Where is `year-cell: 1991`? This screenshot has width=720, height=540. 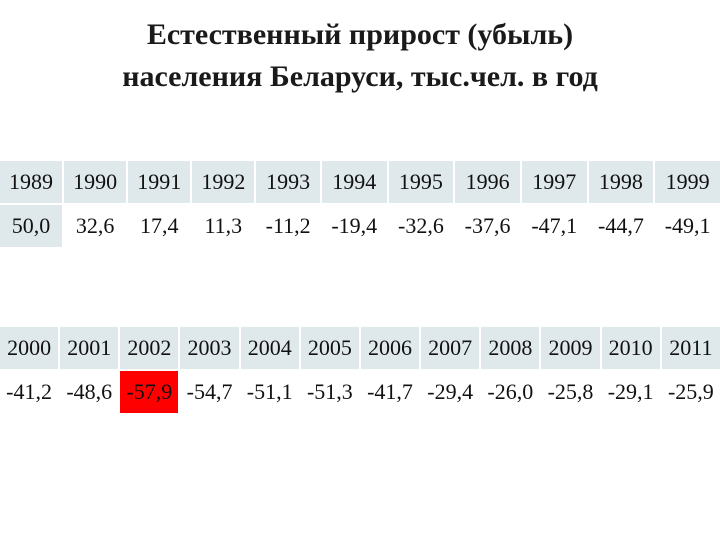
year-cell: 1991 is located at coordinates (159, 182).